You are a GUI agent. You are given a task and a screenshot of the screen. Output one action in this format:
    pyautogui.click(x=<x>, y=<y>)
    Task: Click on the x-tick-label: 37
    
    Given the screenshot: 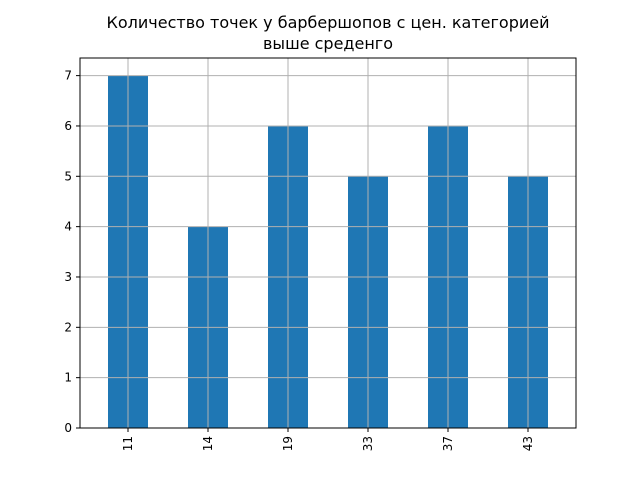 What is the action you would take?
    pyautogui.click(x=448, y=443)
    